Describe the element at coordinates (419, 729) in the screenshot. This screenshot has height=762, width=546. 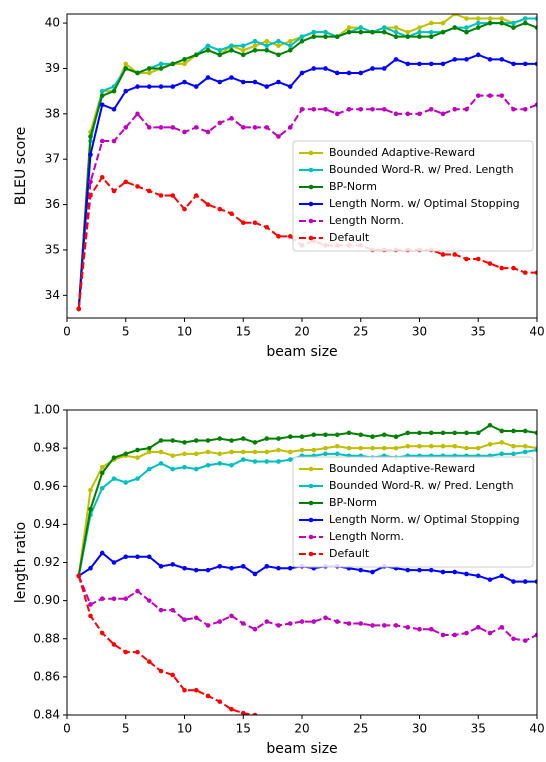
I see `x-tick-label: 30` at that location.